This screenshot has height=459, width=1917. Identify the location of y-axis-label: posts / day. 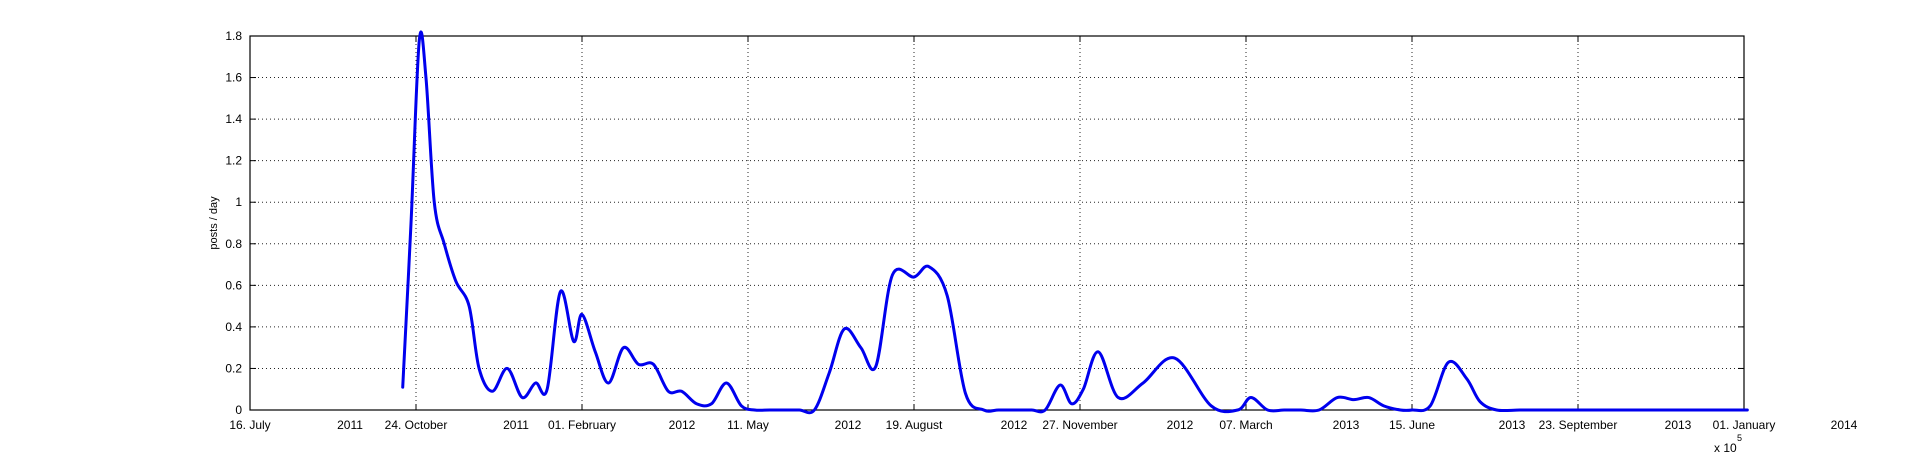
(214, 223).